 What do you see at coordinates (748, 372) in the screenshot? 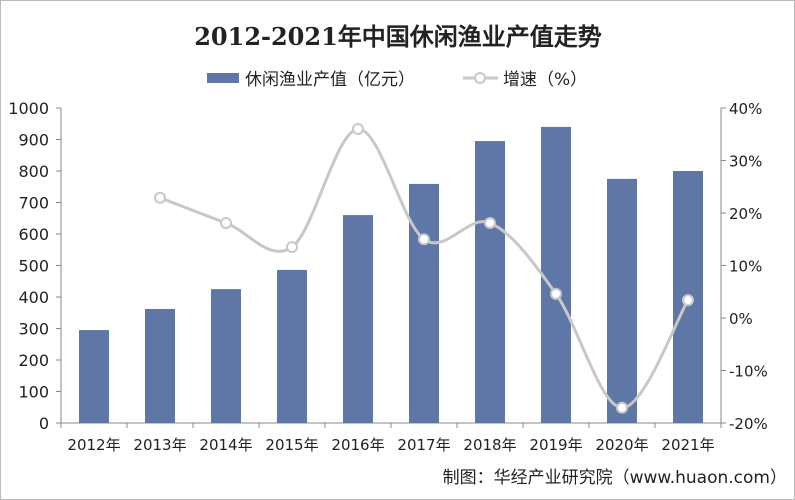
I see `right-tick-label: -10%` at bounding box center [748, 372].